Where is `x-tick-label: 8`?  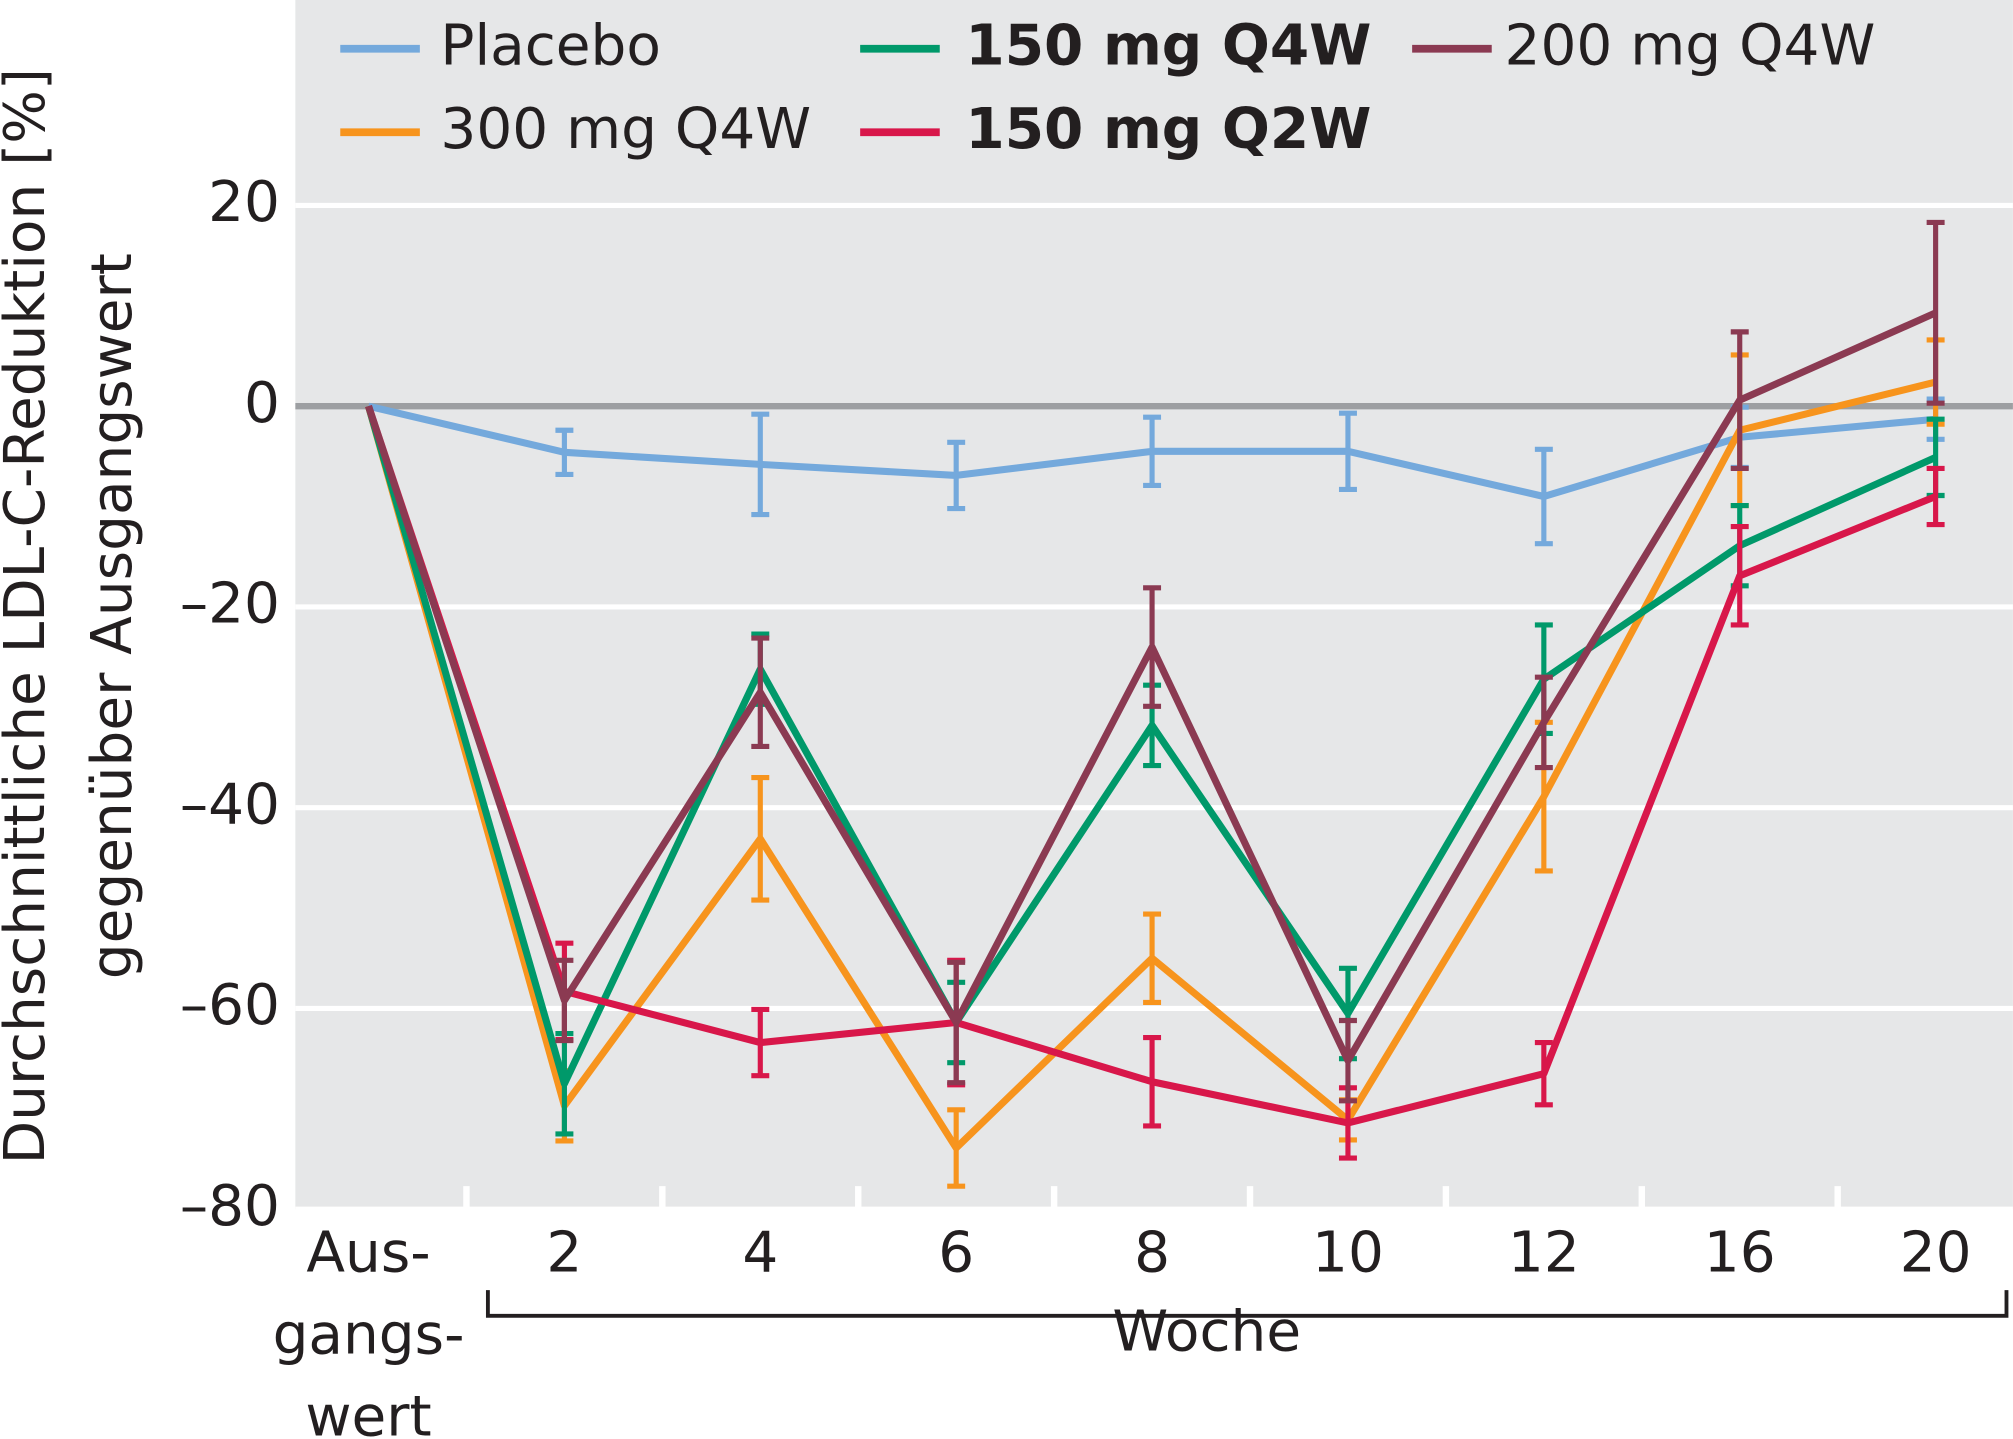
x-tick-label: 8 is located at coordinates (1152, 1252).